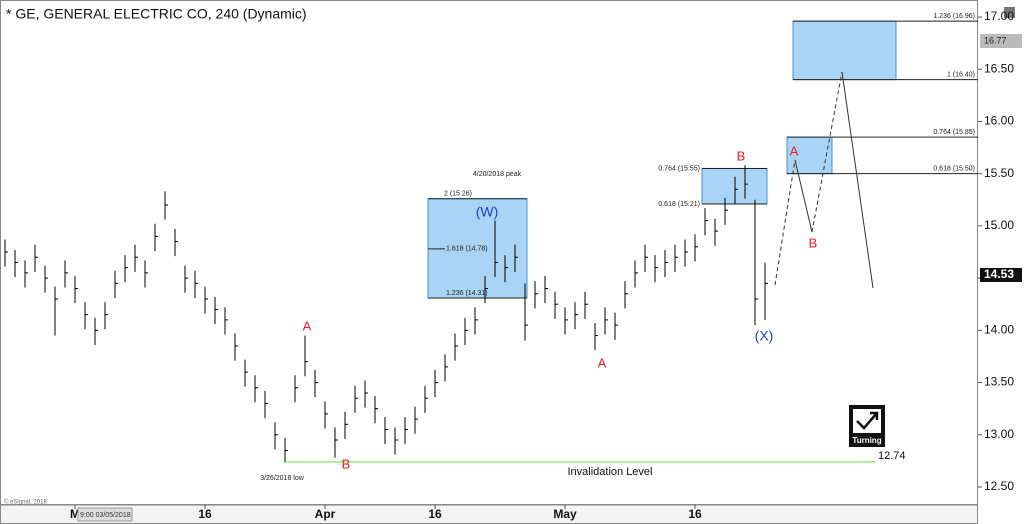 The width and height of the screenshot is (1024, 524). I want to click on crosshair-label-box, so click(105, 514).